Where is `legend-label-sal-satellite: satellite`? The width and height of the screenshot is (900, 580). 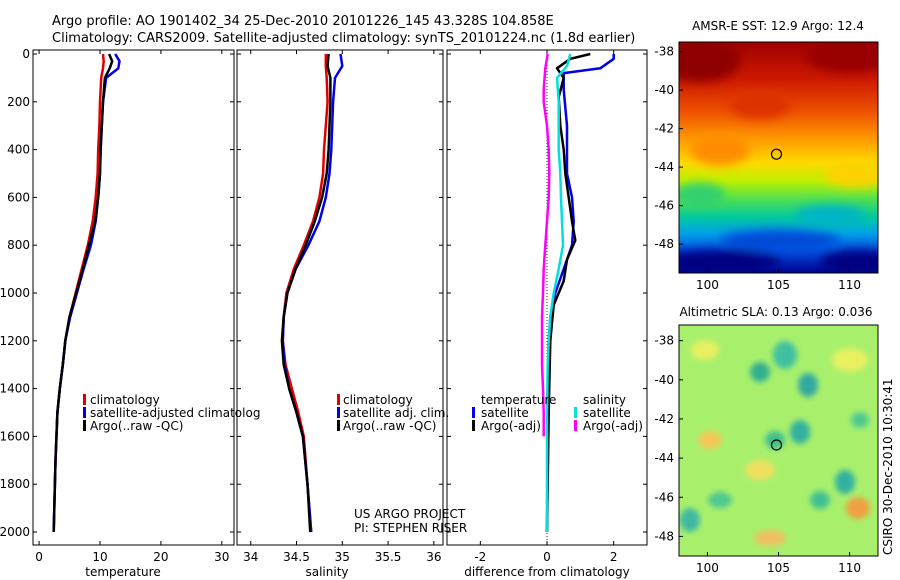 legend-label-sal-satellite: satellite is located at coordinates (607, 413).